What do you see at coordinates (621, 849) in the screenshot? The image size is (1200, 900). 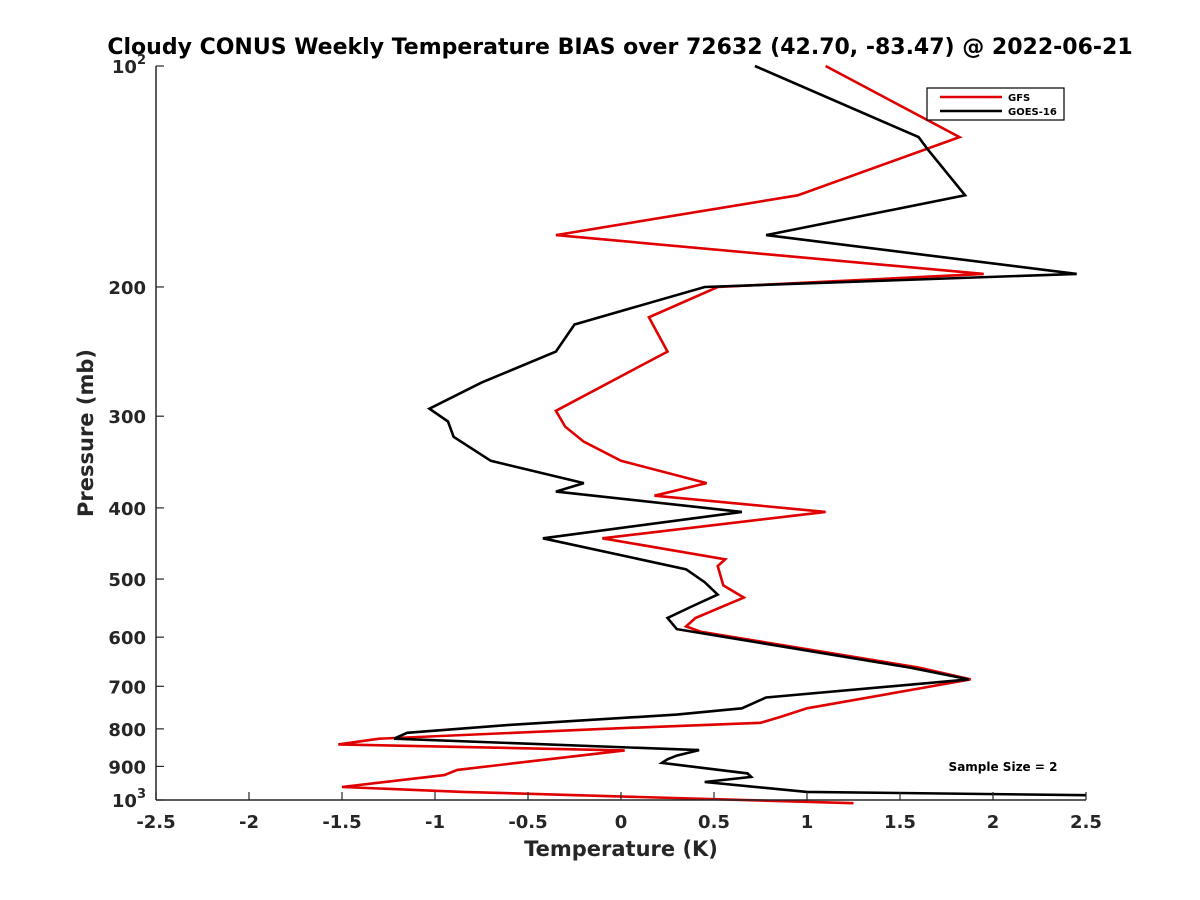 I see `x-axis-label: Temperature (K)` at bounding box center [621, 849].